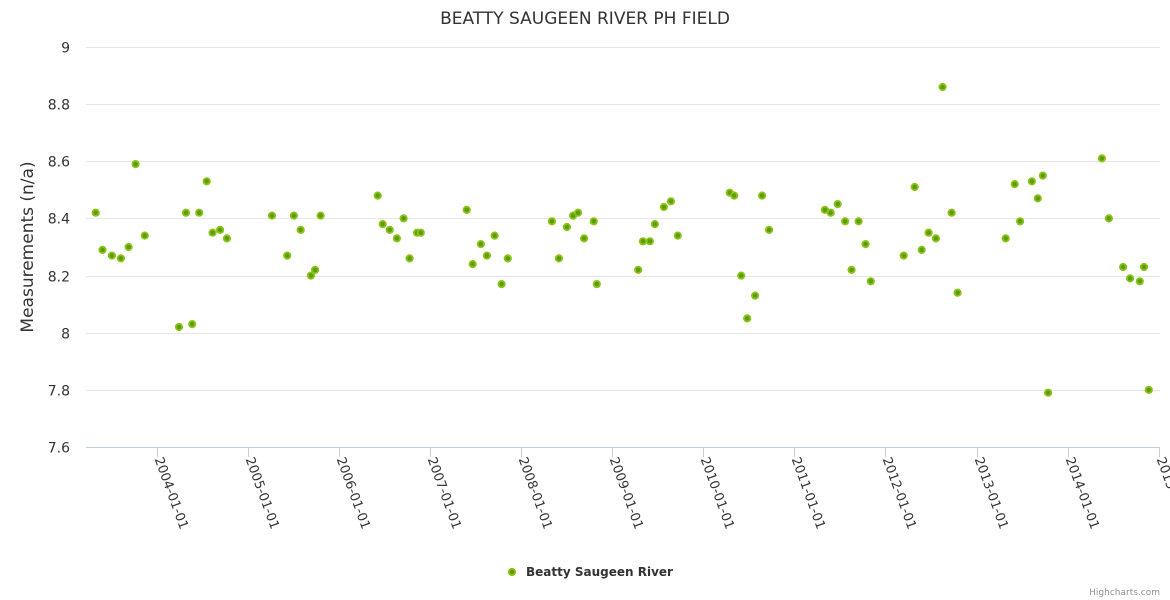  What do you see at coordinates (59, 449) in the screenshot?
I see `y-tick-label: 7.6` at bounding box center [59, 449].